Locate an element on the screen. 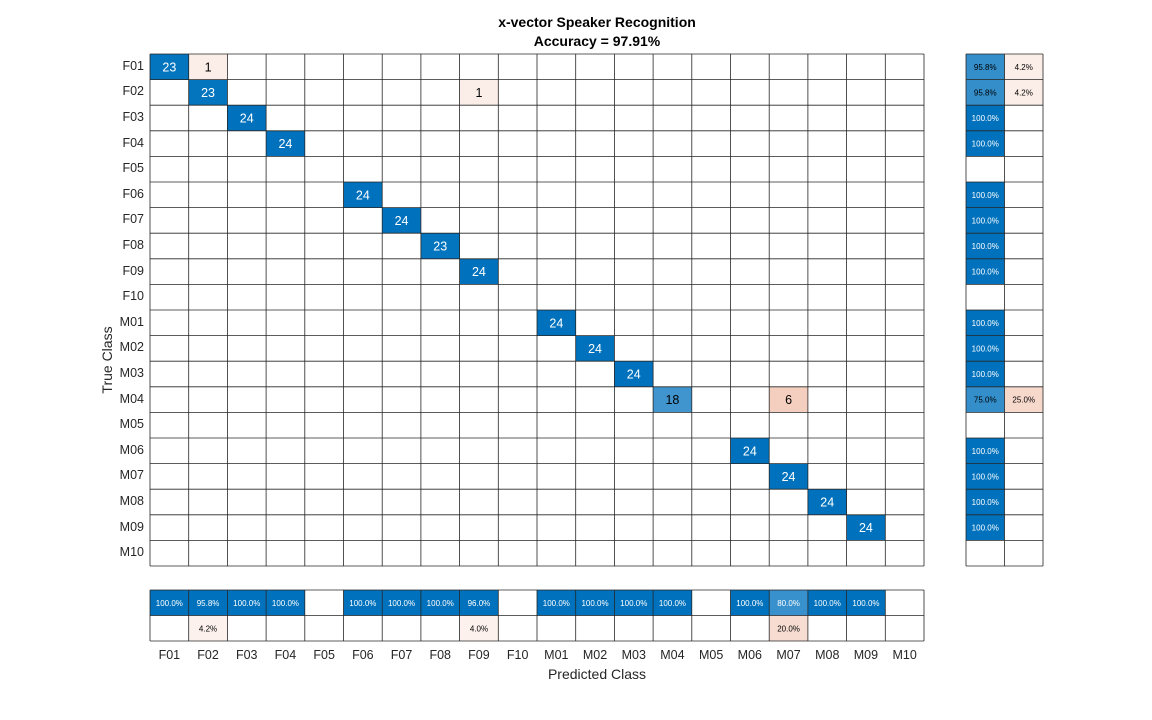  column-tick-label: M04 is located at coordinates (672, 655).